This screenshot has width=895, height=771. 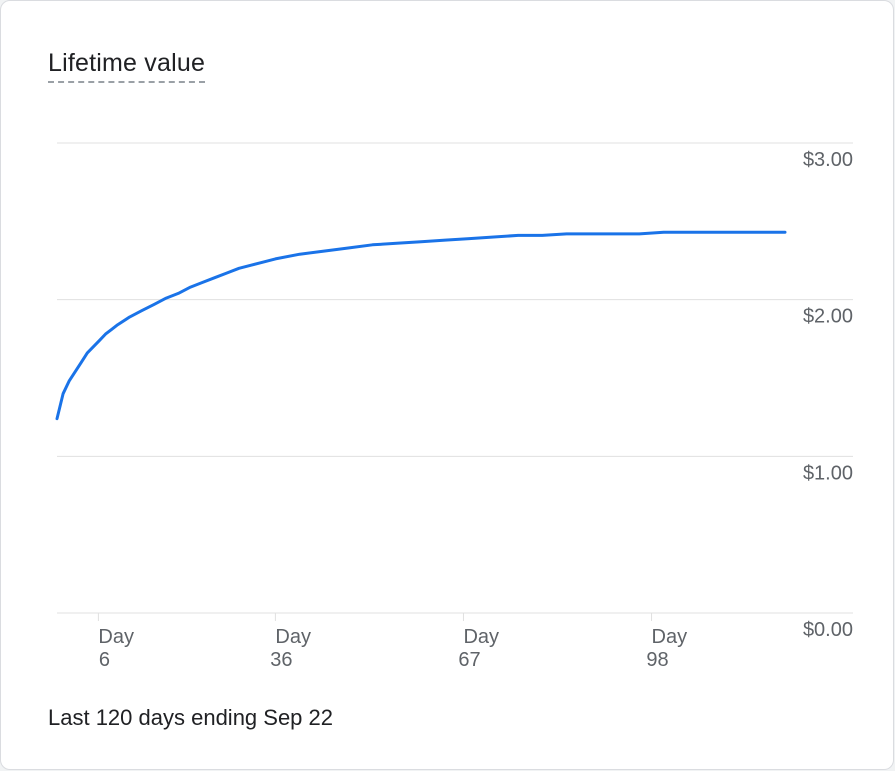 I want to click on y-tick-label: $1.00, so click(x=828, y=473).